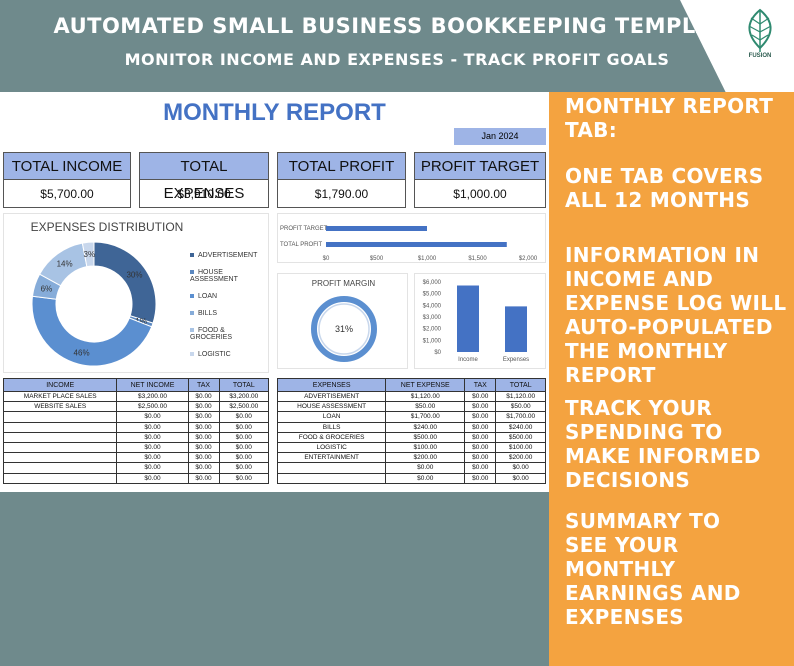 The height and width of the screenshot is (666, 794). What do you see at coordinates (432, 295) in the screenshot?
I see `vbar-tick-label: $5,000` at bounding box center [432, 295].